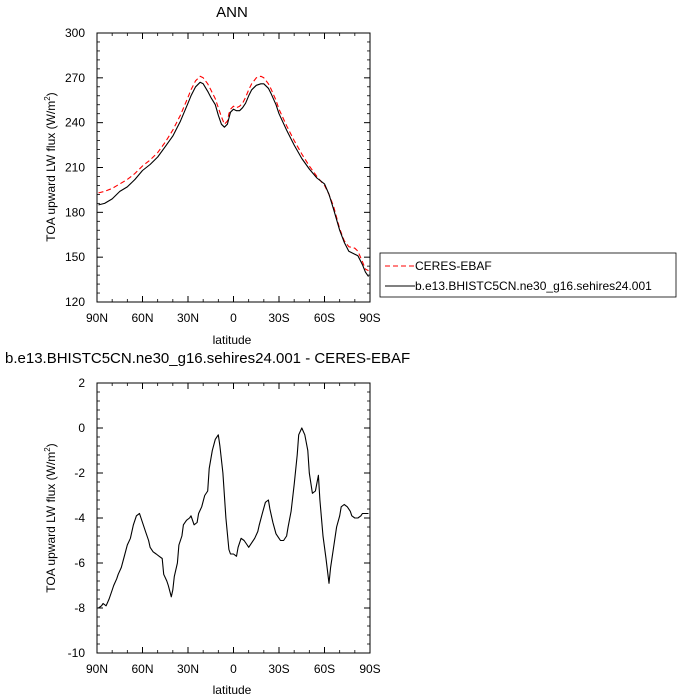  I want to click on legend-box, so click(528, 275).